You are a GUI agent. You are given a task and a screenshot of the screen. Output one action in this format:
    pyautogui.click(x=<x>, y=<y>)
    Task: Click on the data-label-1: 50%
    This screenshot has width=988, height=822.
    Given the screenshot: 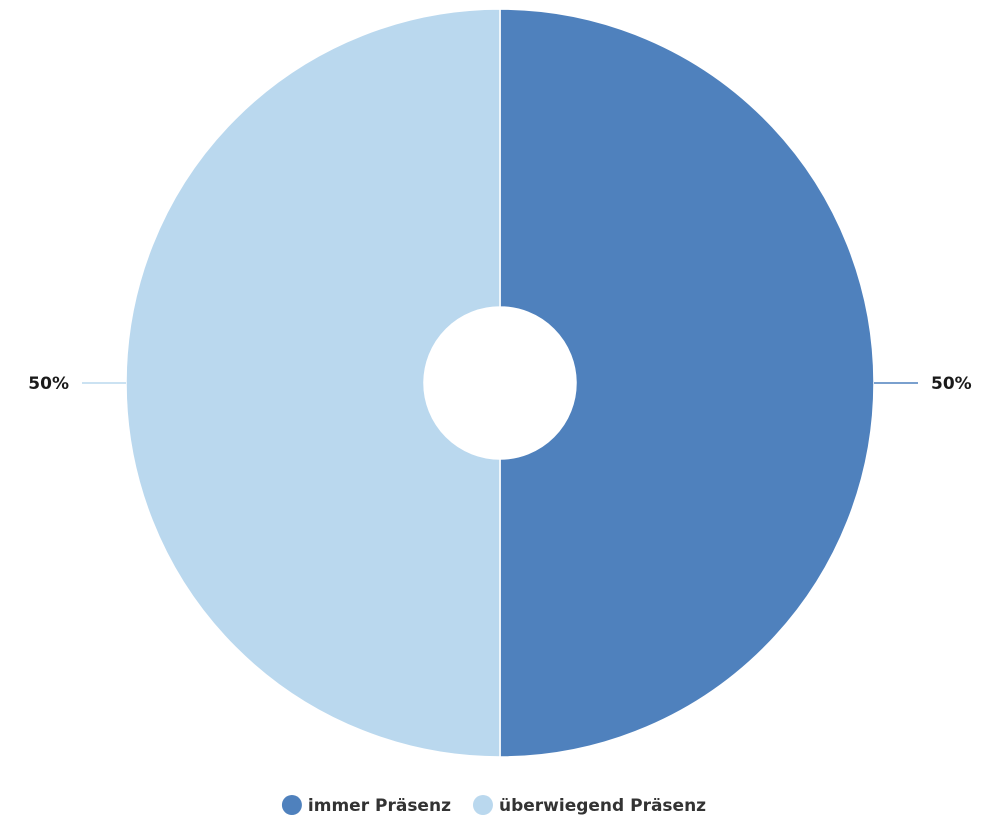 What is the action you would take?
    pyautogui.click(x=951, y=384)
    